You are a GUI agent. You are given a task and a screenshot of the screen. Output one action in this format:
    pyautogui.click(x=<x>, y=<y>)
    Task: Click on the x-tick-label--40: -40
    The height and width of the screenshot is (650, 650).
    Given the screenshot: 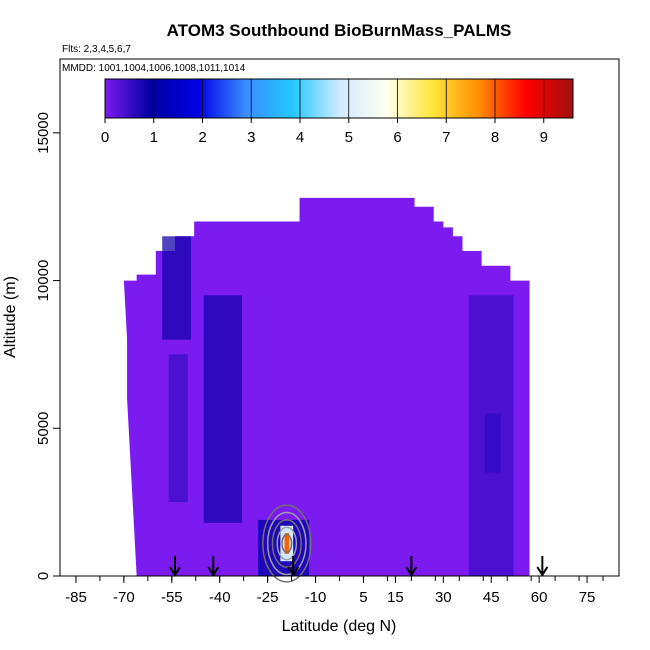 What is the action you would take?
    pyautogui.click(x=220, y=597)
    